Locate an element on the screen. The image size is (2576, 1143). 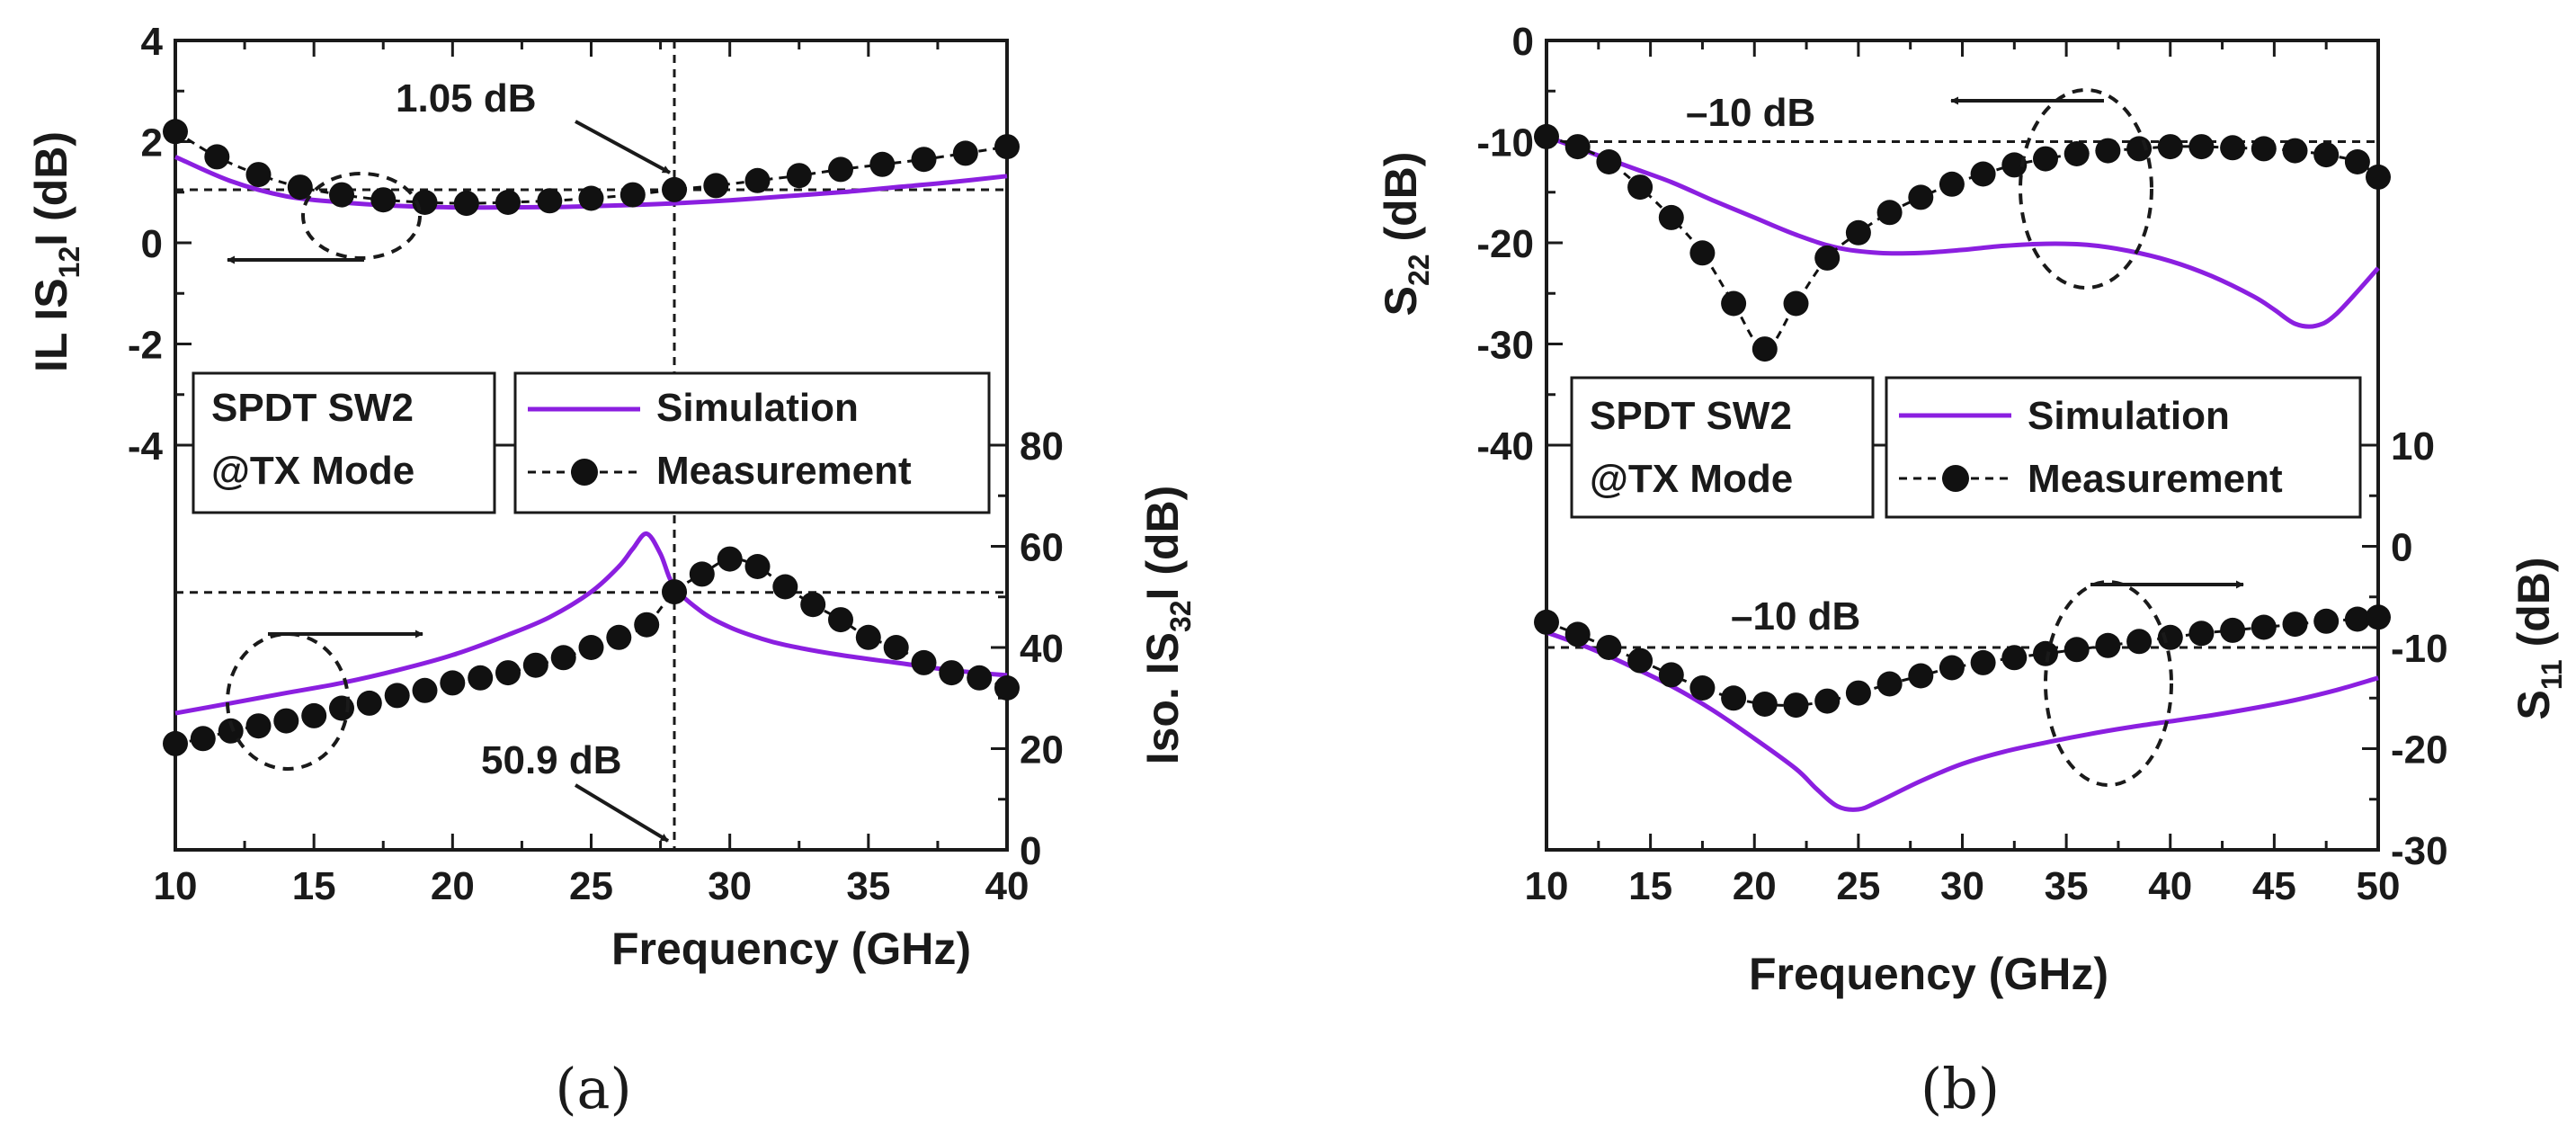
x-tick-label: 30 is located at coordinates (730, 886).